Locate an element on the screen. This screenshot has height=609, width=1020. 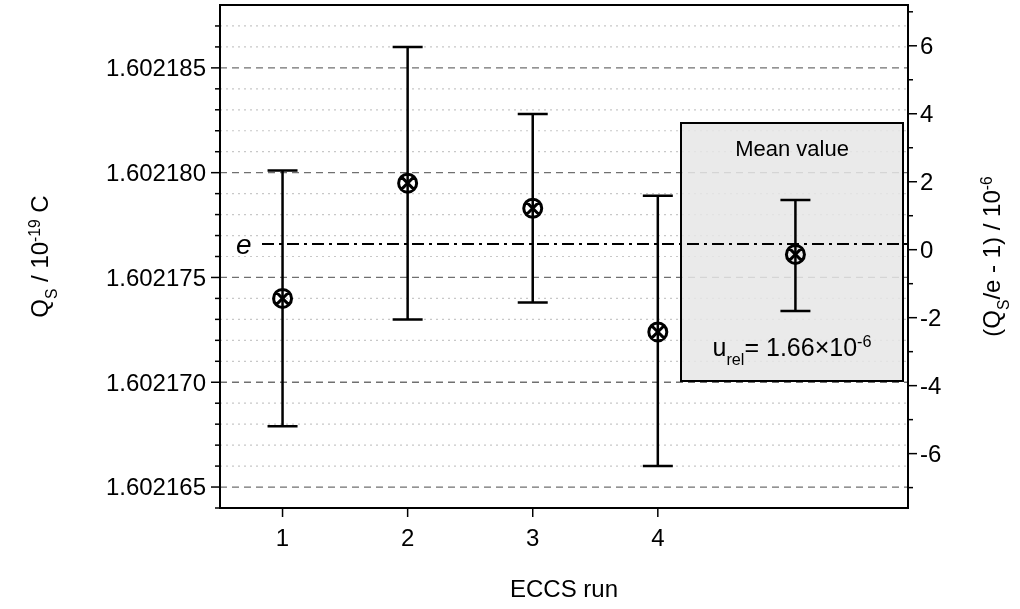
y2-tick-label: 6 is located at coordinates (927, 46).